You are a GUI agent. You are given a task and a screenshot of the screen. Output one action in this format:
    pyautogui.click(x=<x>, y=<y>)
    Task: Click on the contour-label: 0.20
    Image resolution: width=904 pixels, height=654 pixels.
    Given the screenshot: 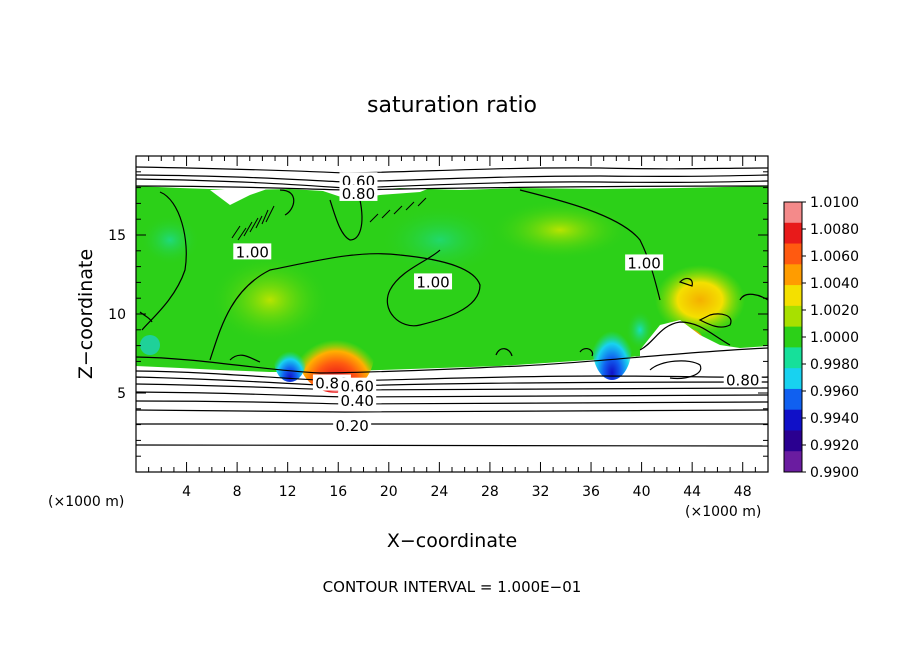 What is the action you would take?
    pyautogui.click(x=351, y=426)
    